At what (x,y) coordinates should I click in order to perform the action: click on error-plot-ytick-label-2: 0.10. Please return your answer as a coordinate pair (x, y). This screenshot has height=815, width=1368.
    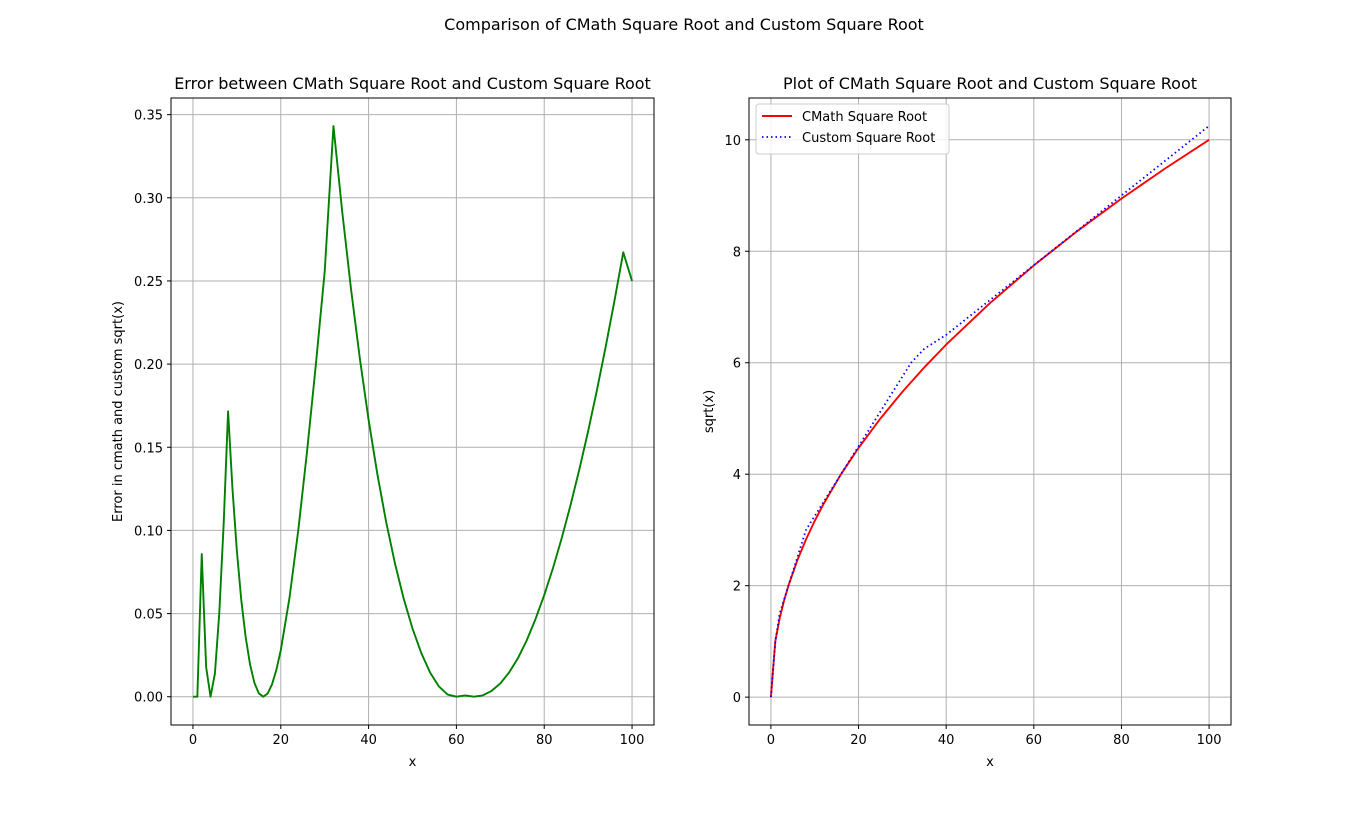
    Looking at the image, I should click on (148, 531).